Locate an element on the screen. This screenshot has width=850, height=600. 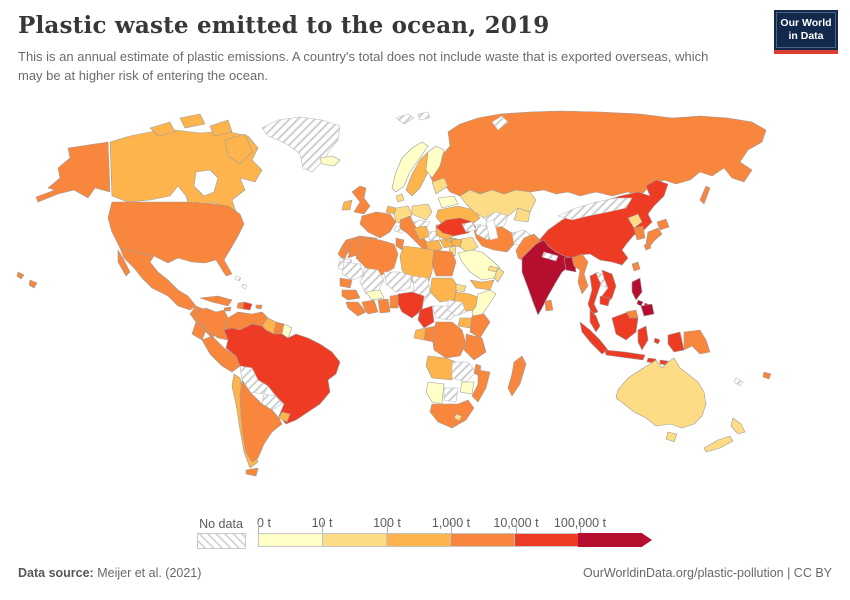
country-caucasus is located at coordinates (469, 227).